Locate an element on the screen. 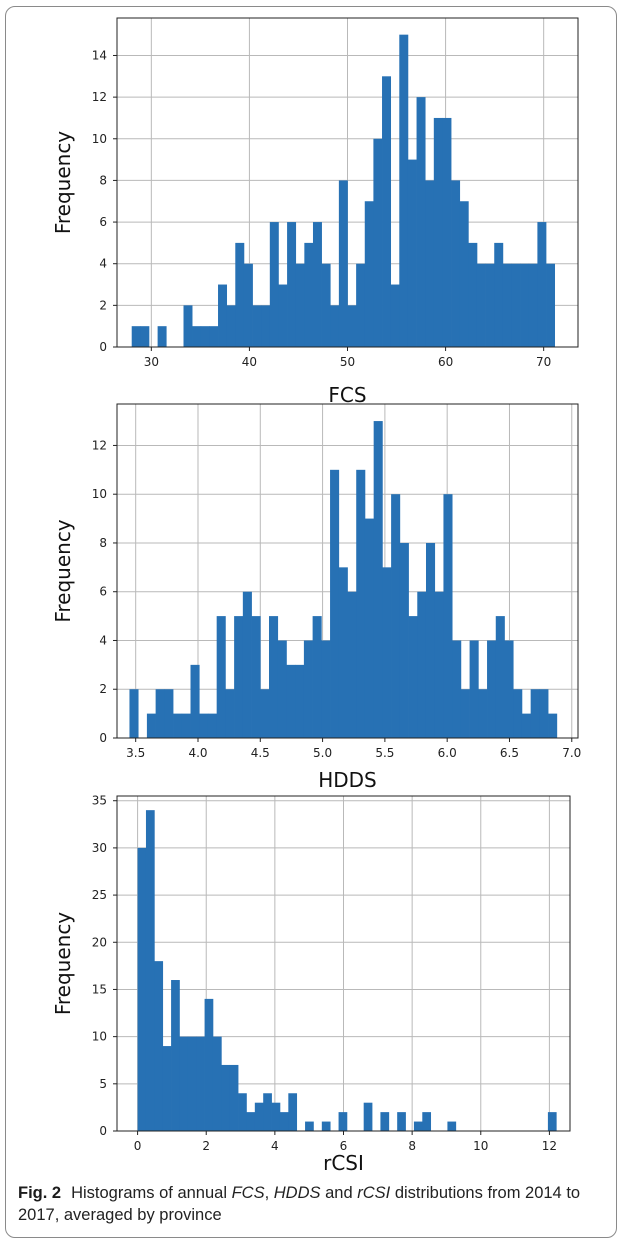 This screenshot has height=1246, width=624. x-tick-label: 12 is located at coordinates (549, 1146).